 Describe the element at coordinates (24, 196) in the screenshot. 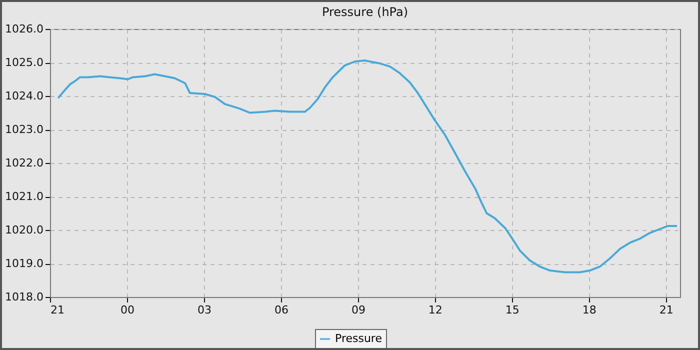

I see `y-tick-label: 1021.0` at that location.